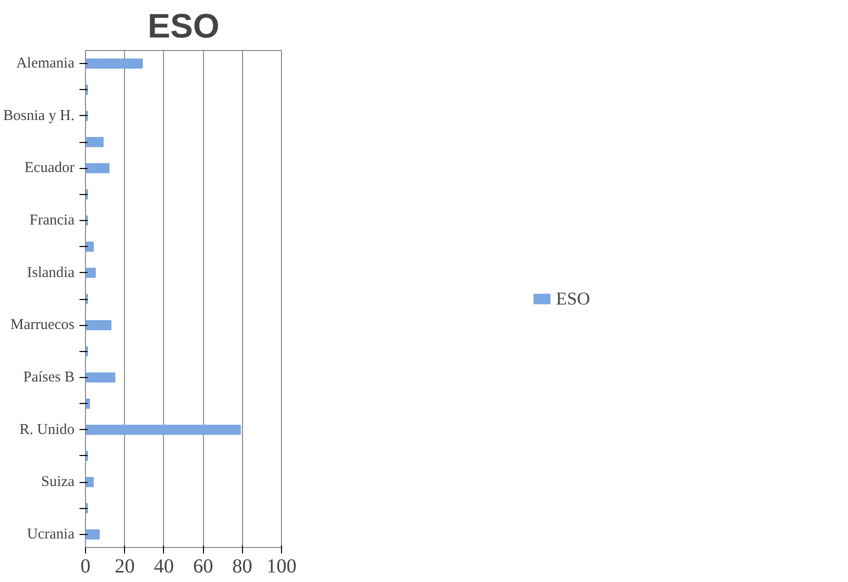  What do you see at coordinates (124, 567) in the screenshot?
I see `x-tick-label: 20` at bounding box center [124, 567].